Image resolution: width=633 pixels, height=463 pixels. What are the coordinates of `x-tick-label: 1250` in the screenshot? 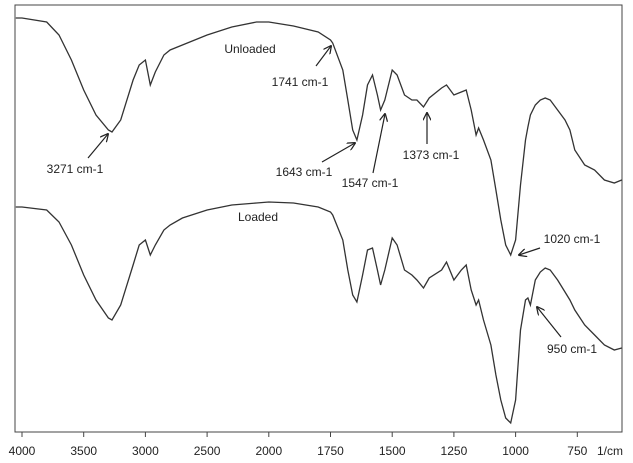 It's located at (454, 451).